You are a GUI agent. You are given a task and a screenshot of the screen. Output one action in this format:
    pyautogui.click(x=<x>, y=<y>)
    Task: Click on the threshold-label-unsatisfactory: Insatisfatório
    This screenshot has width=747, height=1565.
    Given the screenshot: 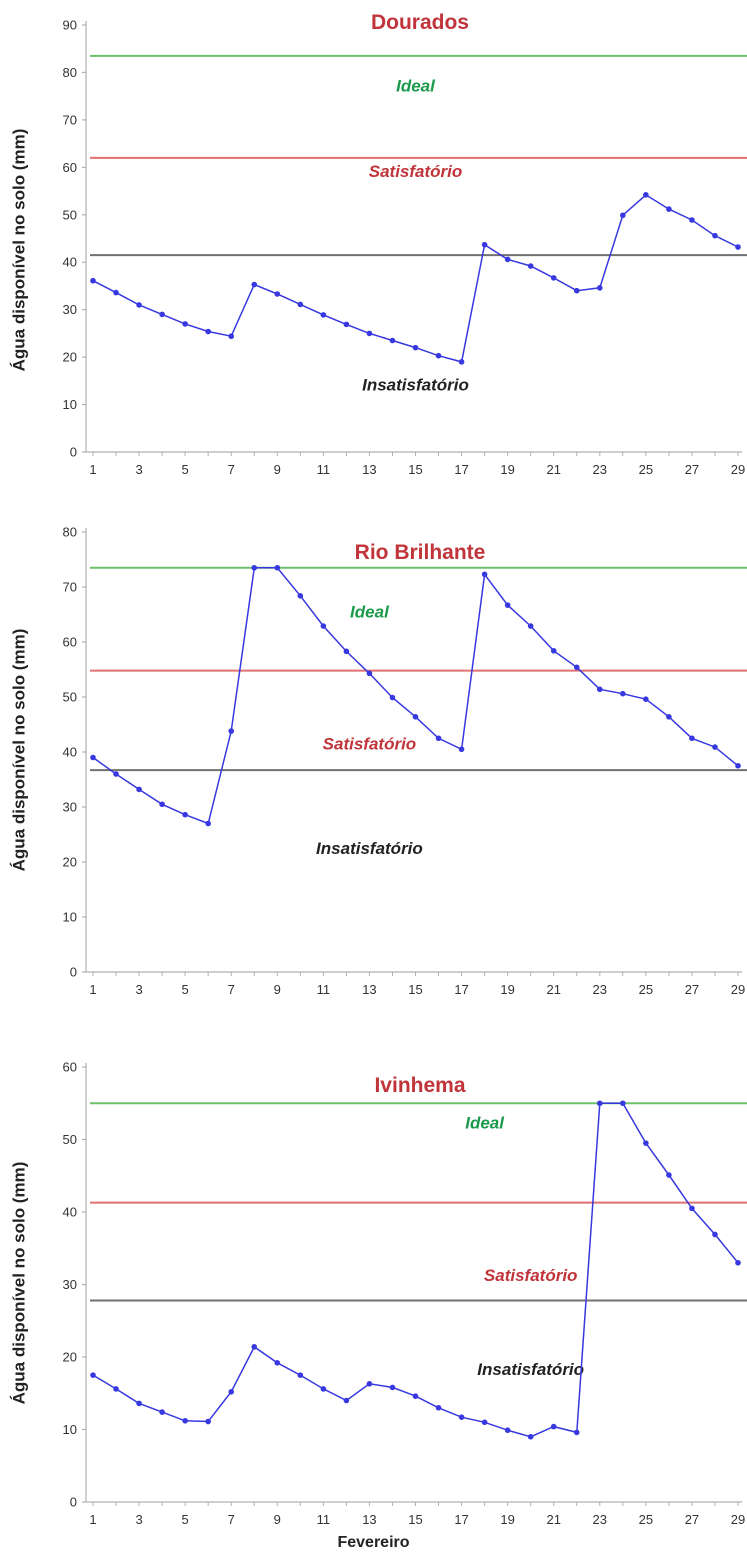 What is the action you would take?
    pyautogui.click(x=415, y=384)
    